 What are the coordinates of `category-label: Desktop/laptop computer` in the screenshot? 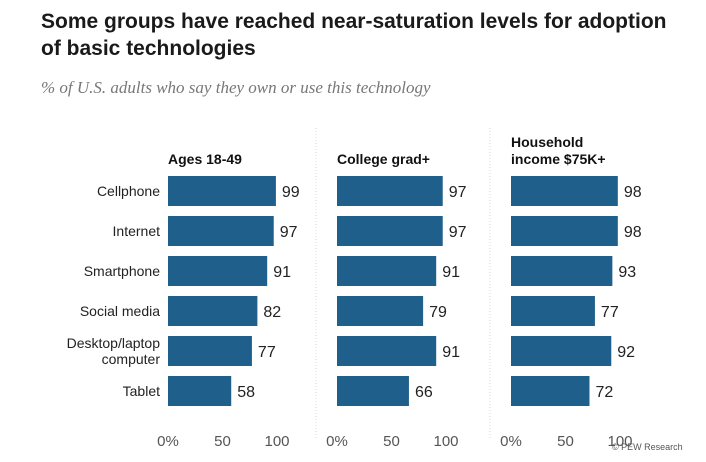 It's located at (114, 351).